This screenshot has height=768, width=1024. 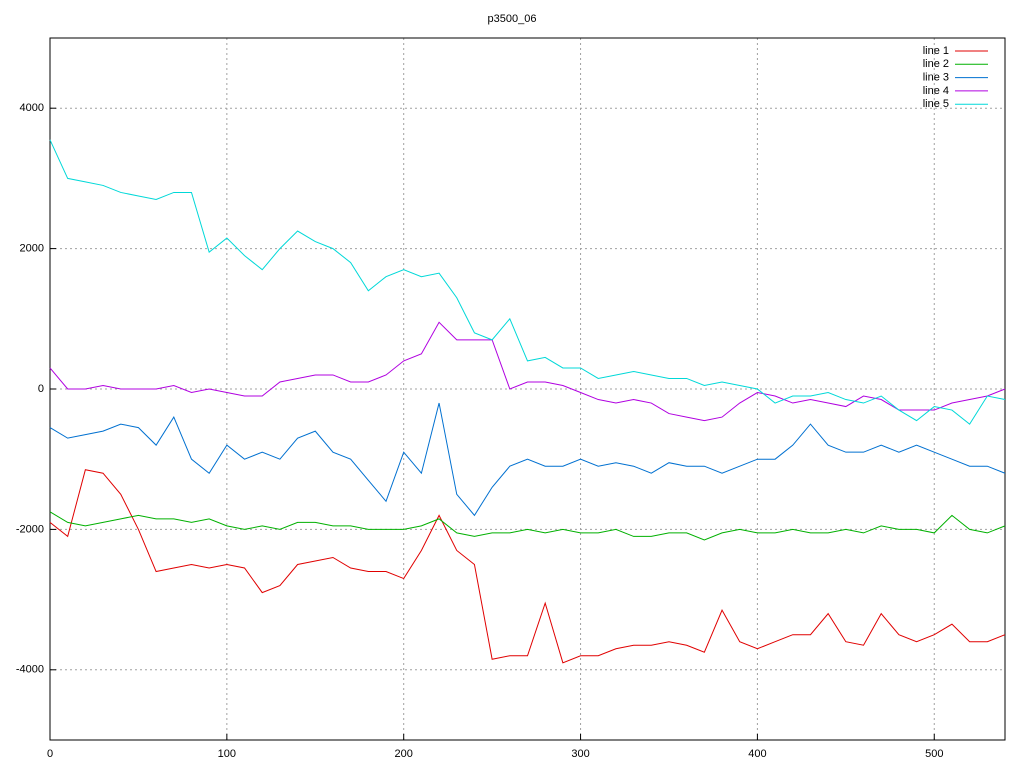 What do you see at coordinates (32, 108) in the screenshot?
I see `y-tick-label: 4000` at bounding box center [32, 108].